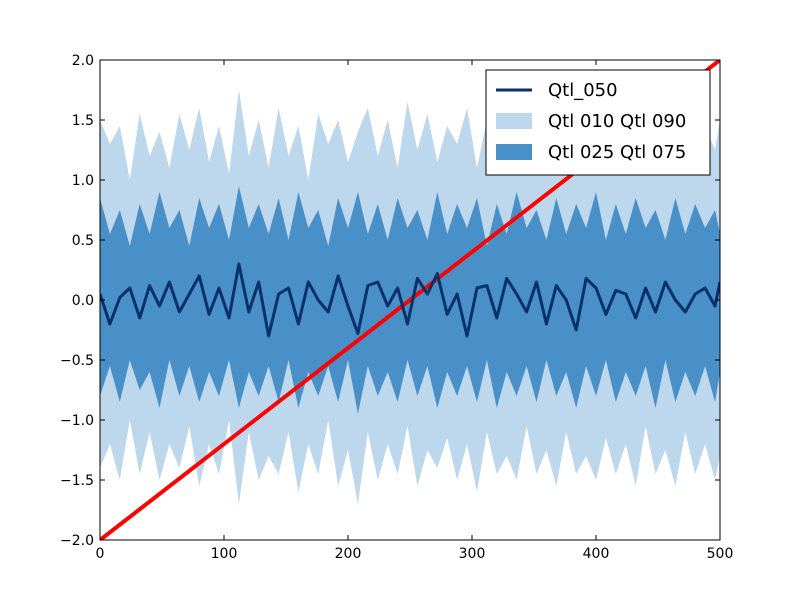  I want to click on legend: Qtl_050 Qtl 010 Qtl 090 Qtl 025 Qtl 075, so click(598, 122).